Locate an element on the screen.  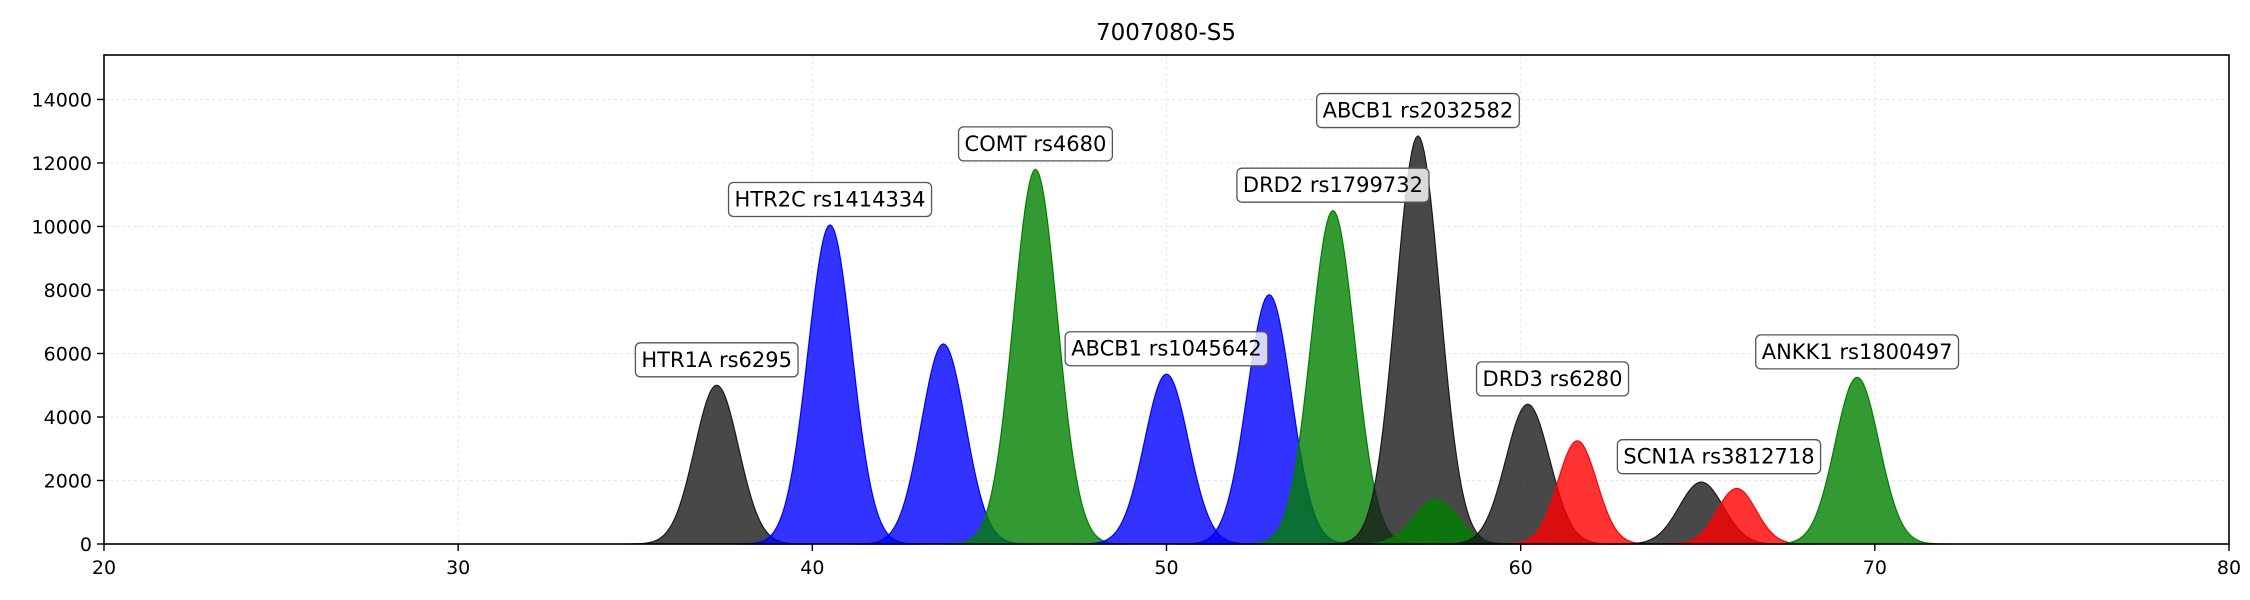
peak-label: ABCB1 rs2032582 is located at coordinates (1417, 110).